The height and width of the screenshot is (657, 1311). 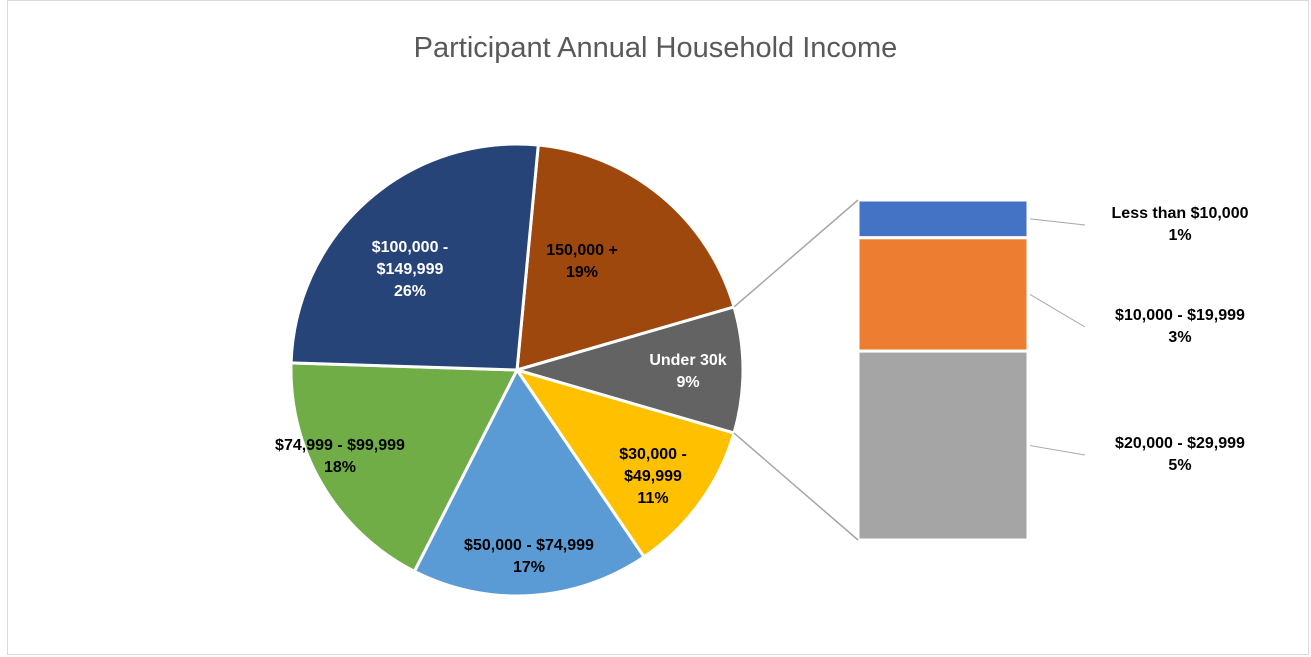 What do you see at coordinates (582, 250) in the screenshot?
I see `category-label: 150,000 +` at bounding box center [582, 250].